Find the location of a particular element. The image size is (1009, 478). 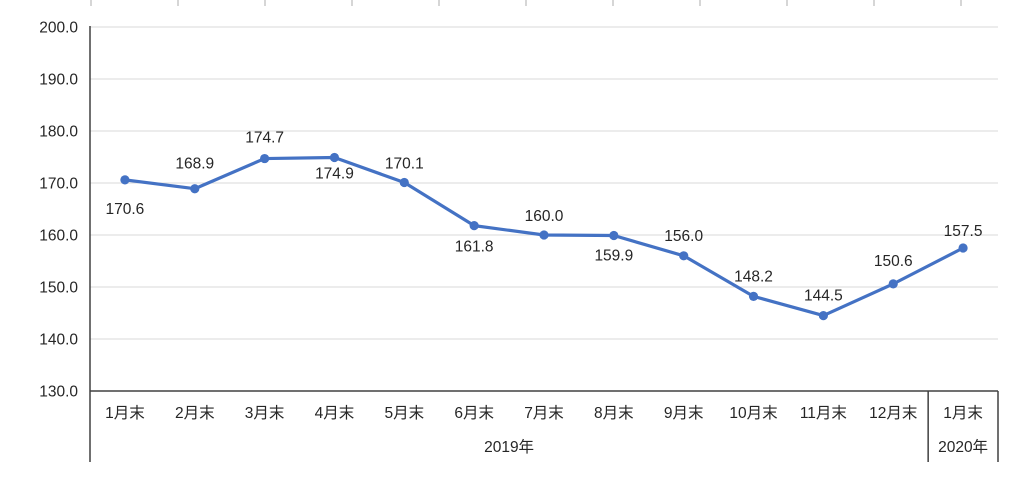

x-axis-month-label: 8月末 is located at coordinates (614, 413).